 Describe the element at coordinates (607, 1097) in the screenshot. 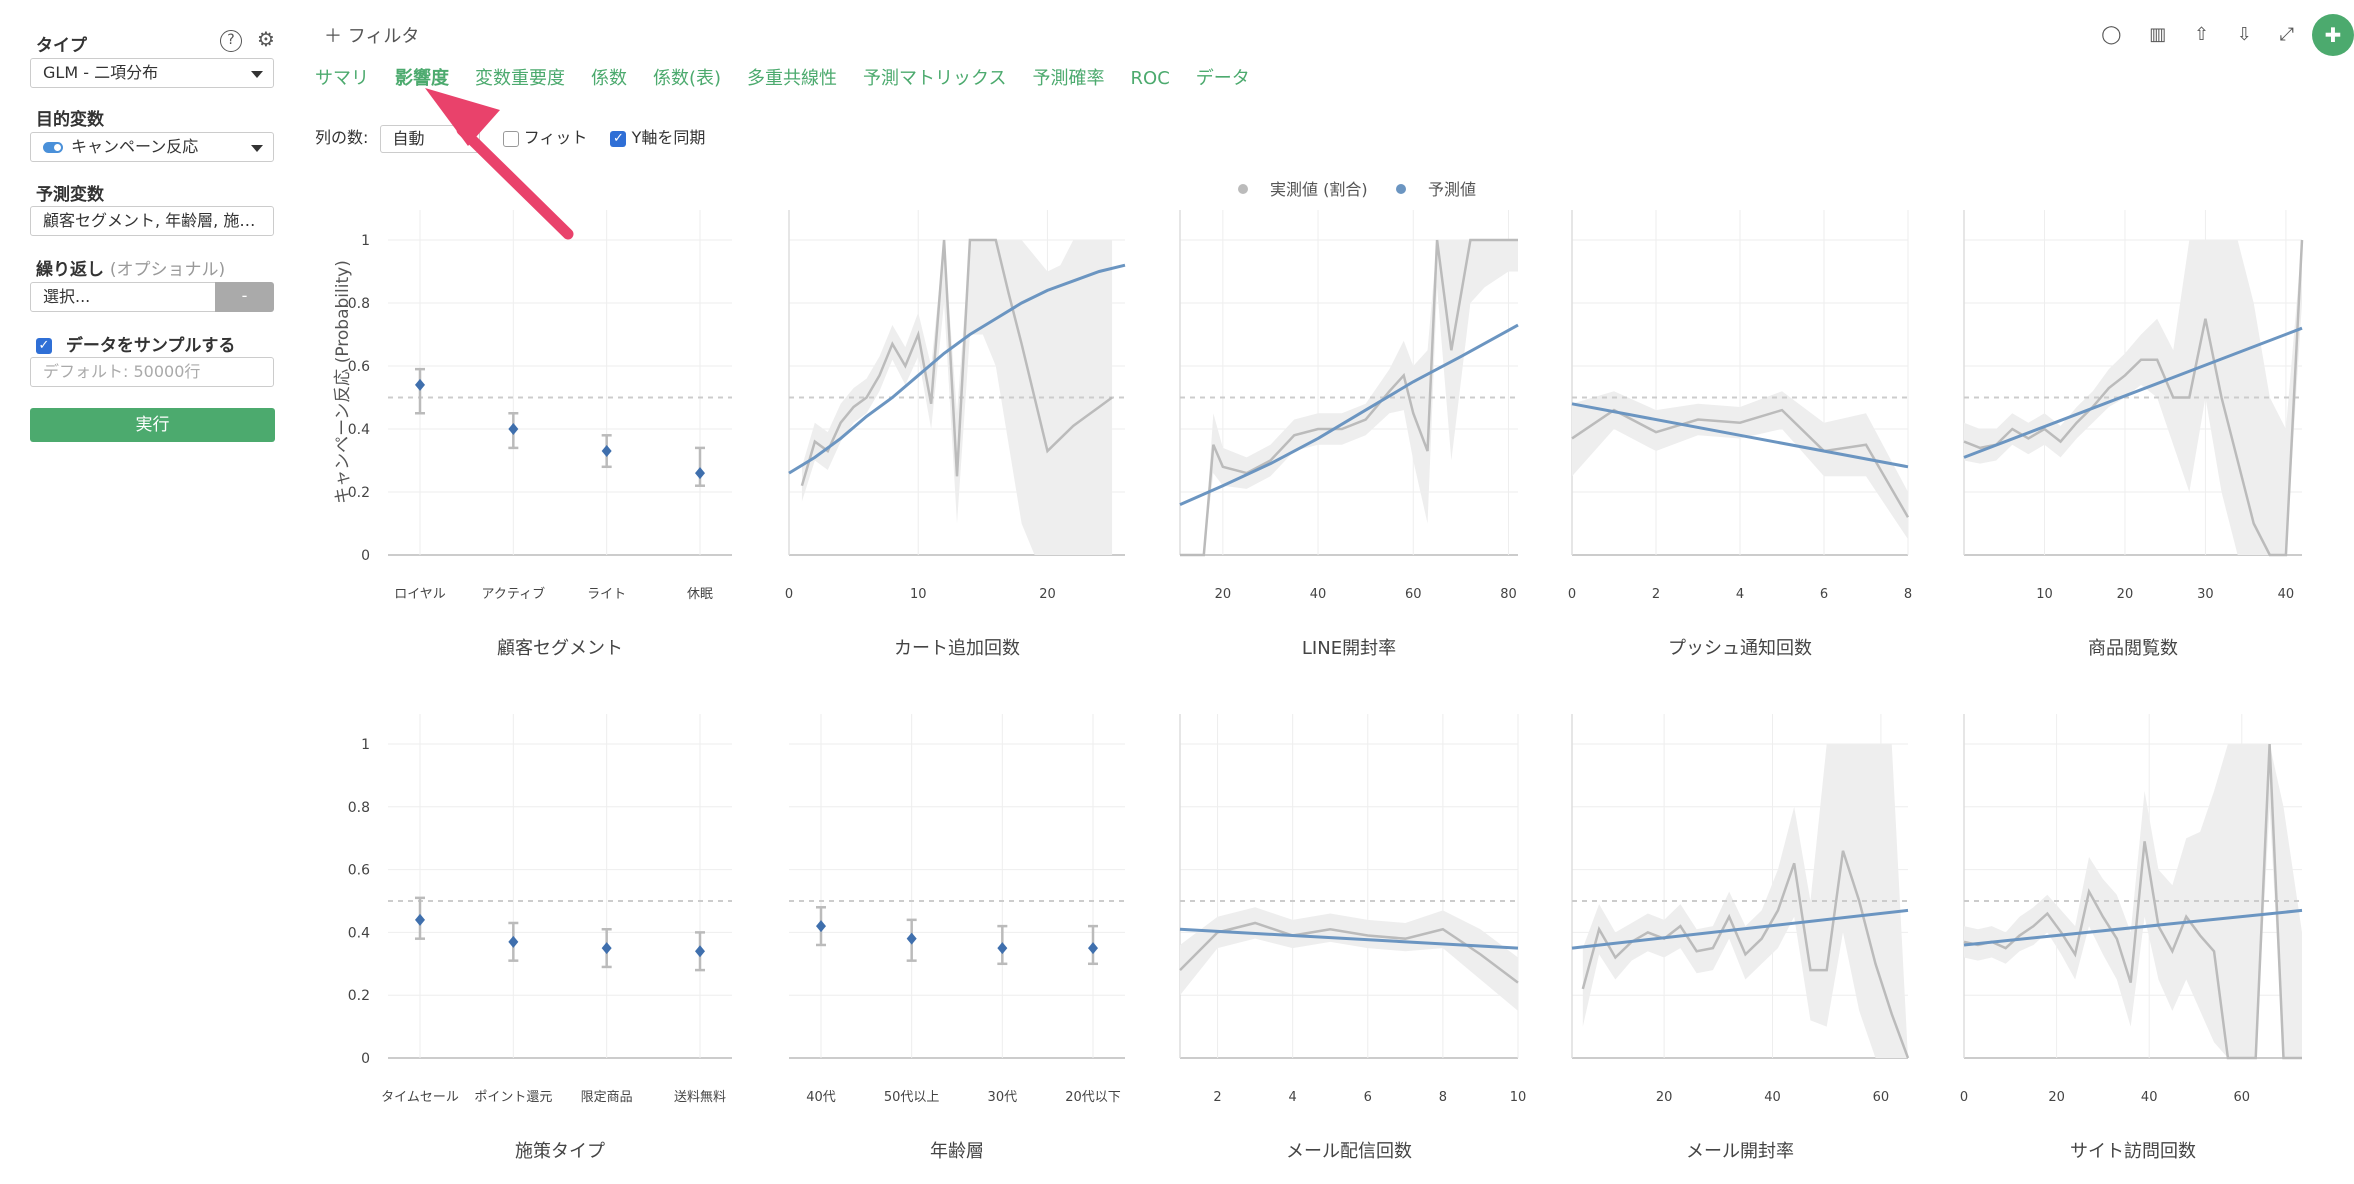

I see `x-tick-label: 限定商品` at that location.